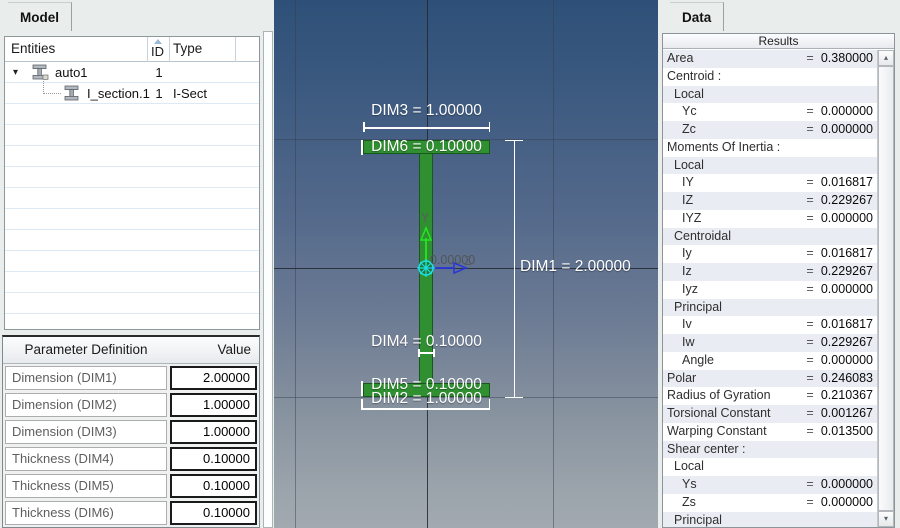  What do you see at coordinates (132, 49) in the screenshot?
I see `tree-header: Entities ID Type` at bounding box center [132, 49].